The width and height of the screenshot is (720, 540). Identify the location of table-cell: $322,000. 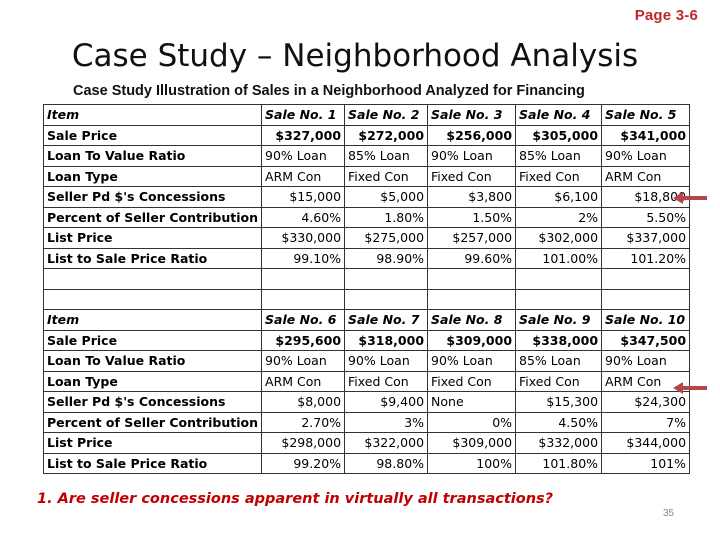
(386, 443).